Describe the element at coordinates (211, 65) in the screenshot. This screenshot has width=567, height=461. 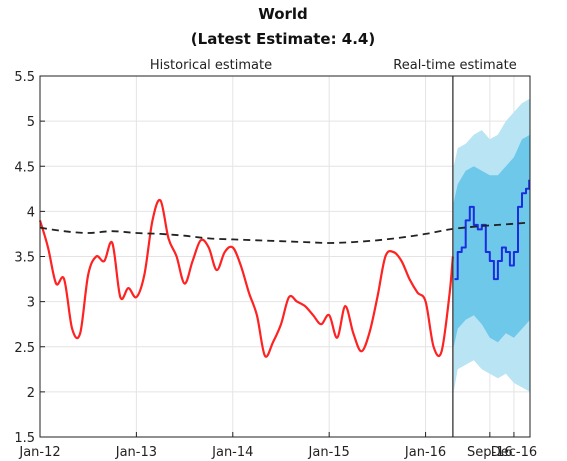
I see `historical-region-label: Historical estimate` at that location.